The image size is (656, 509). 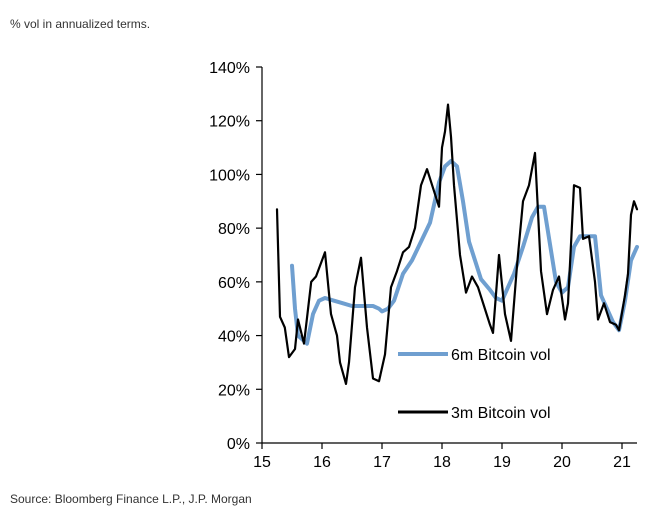 I want to click on y-tick-label: 120%, so click(x=229, y=122).